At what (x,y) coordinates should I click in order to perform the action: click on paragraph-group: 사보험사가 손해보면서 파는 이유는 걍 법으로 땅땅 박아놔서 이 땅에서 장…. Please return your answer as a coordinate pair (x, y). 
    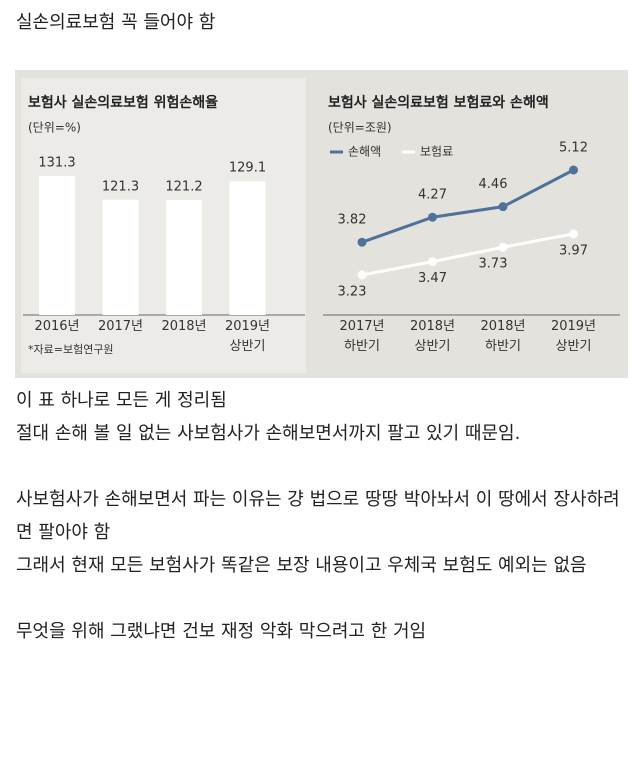
    Looking at the image, I should click on (322, 532).